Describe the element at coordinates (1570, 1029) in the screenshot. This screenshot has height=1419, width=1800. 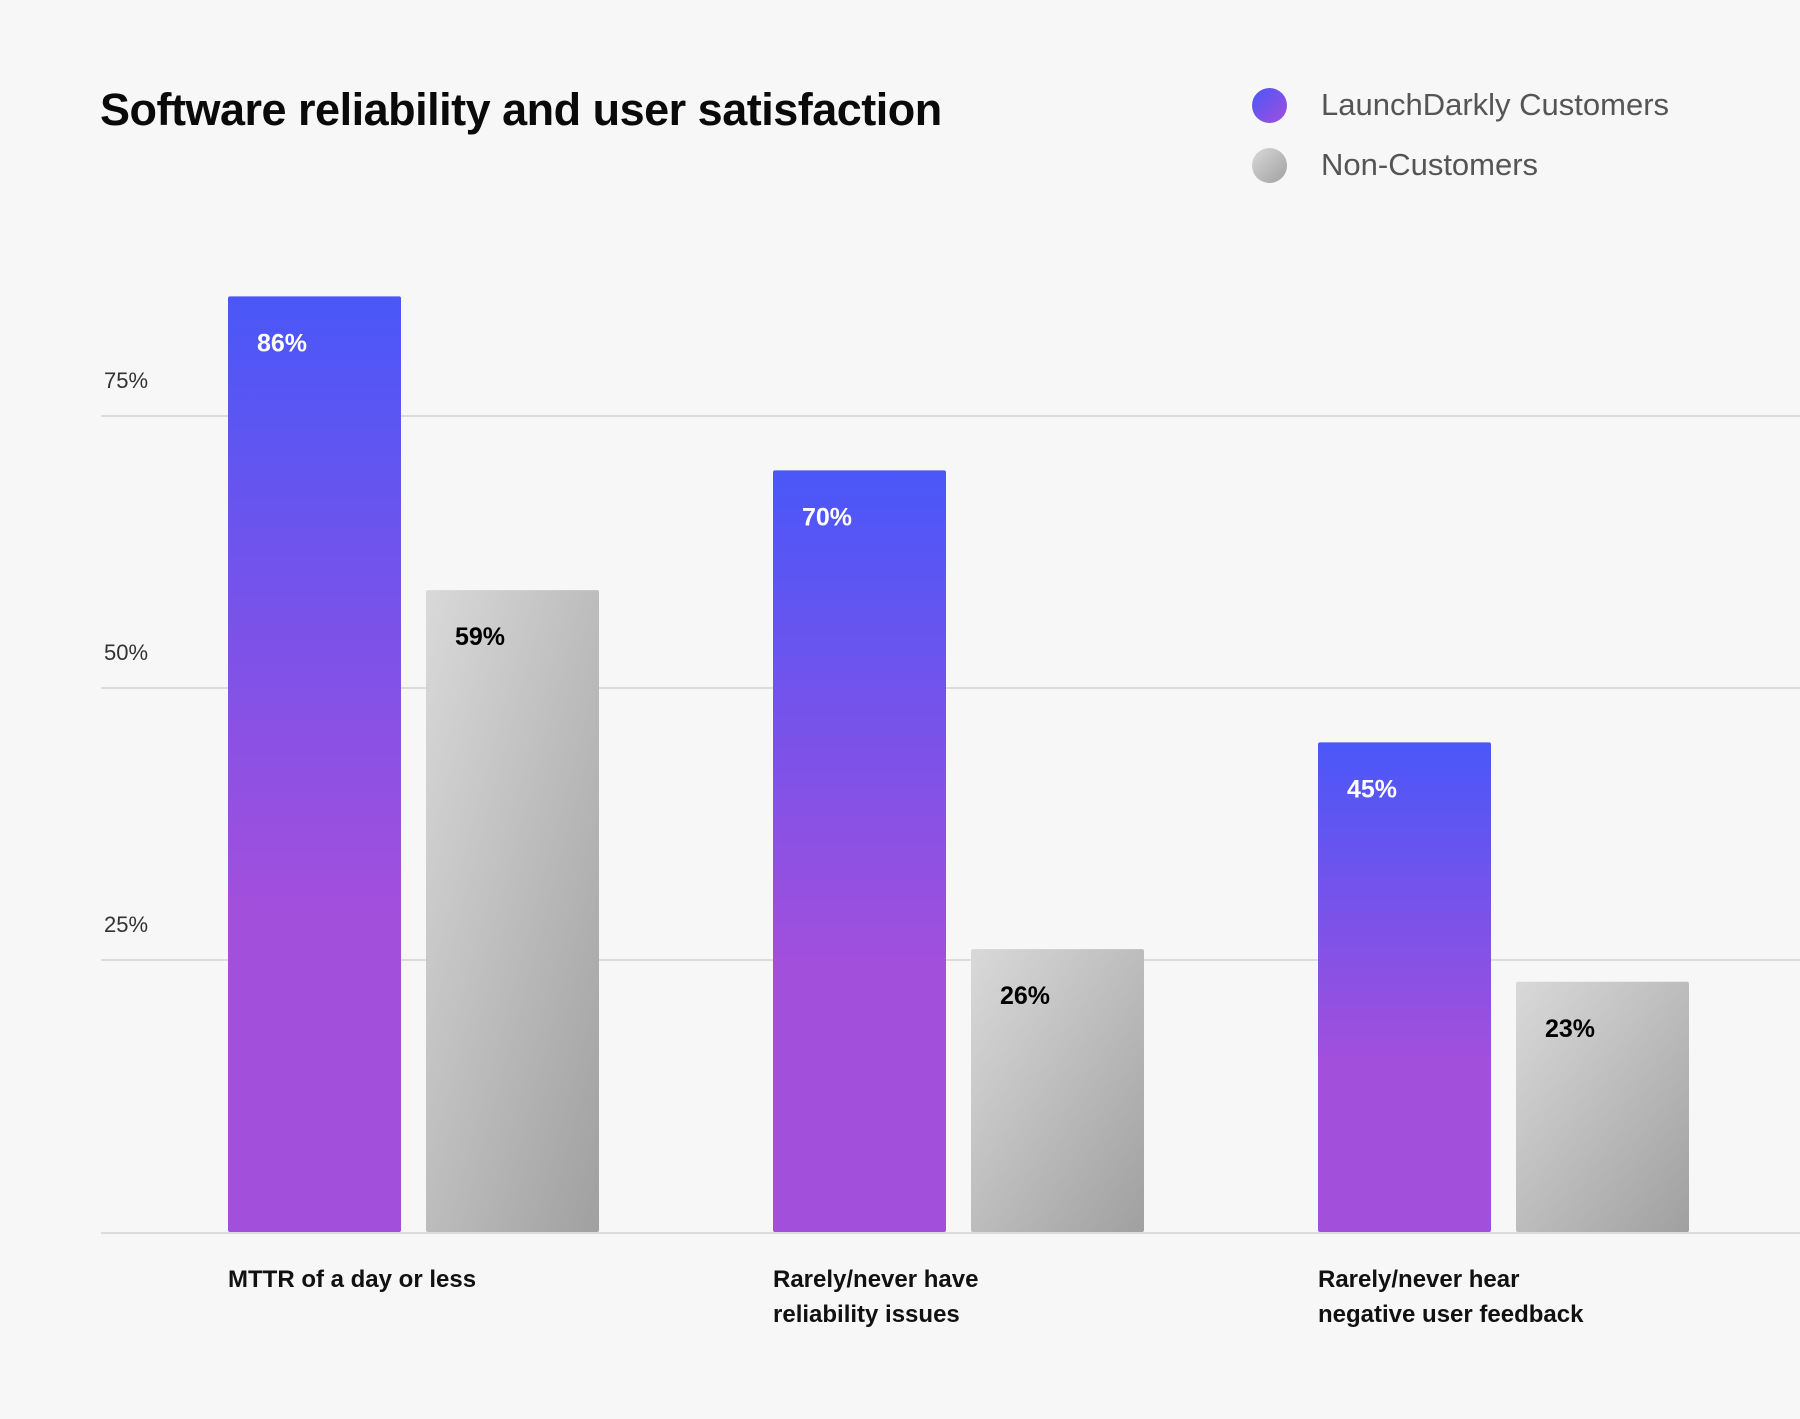
I see `data-label: 23%` at that location.